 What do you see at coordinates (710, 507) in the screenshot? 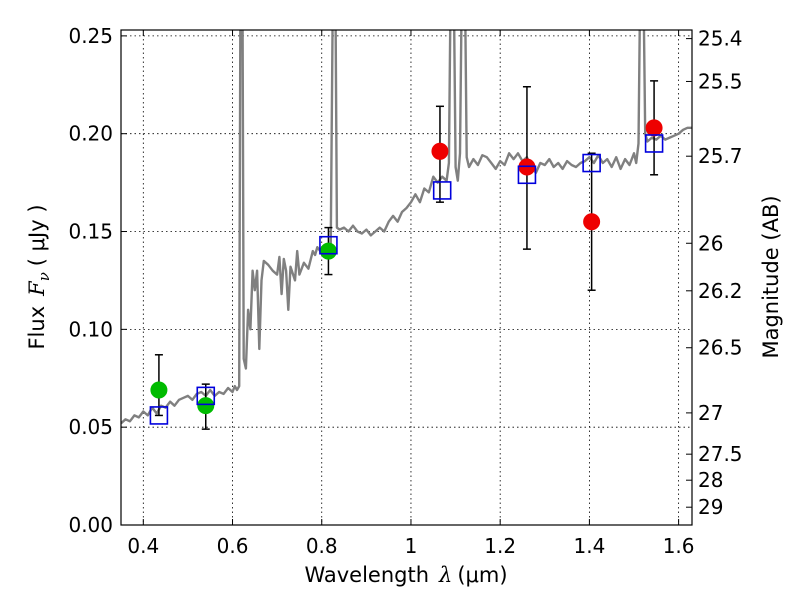
I see `mag-tick-label: 29` at bounding box center [710, 507].